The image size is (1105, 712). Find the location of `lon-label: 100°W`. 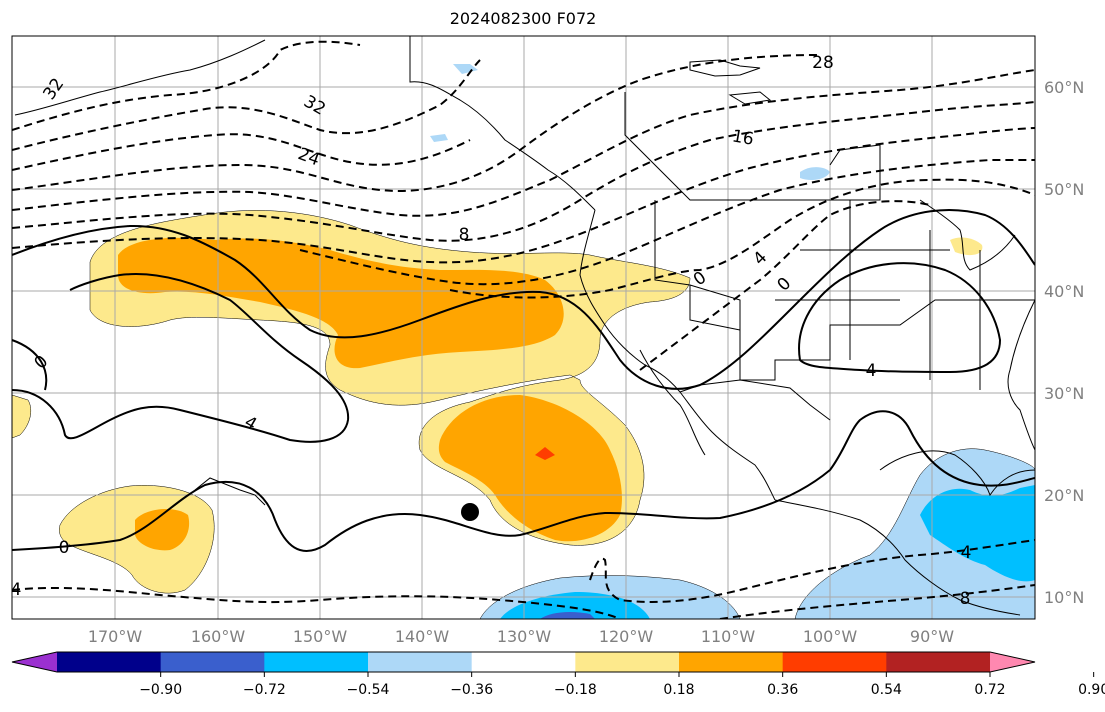

lon-label: 100°W is located at coordinates (830, 636).